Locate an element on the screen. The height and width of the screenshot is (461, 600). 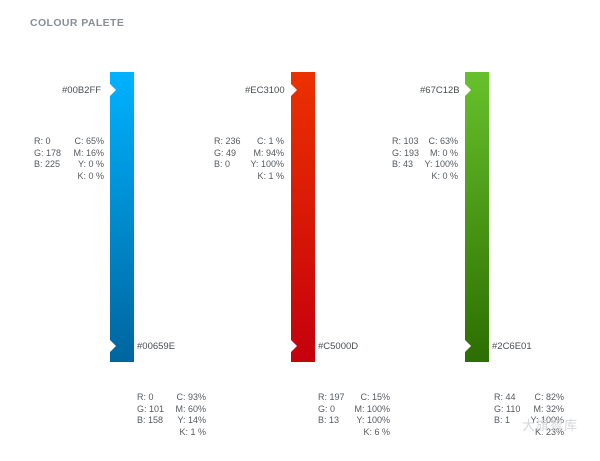
cmyk-values-bottom: C: 82% M: 32% Y: 100% K: 23% is located at coordinates (547, 414).